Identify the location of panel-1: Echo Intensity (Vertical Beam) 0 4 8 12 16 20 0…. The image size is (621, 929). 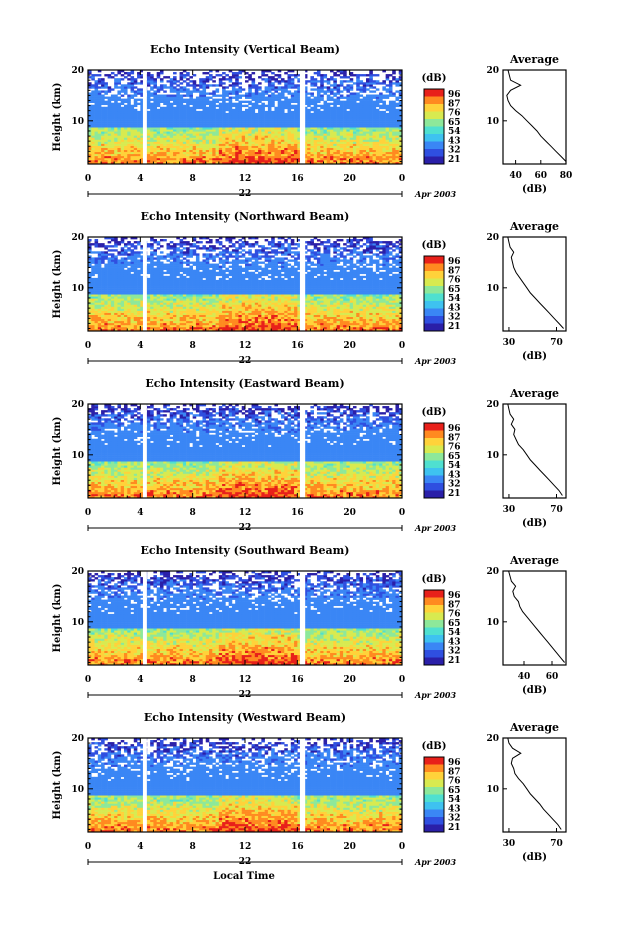
(312, 121).